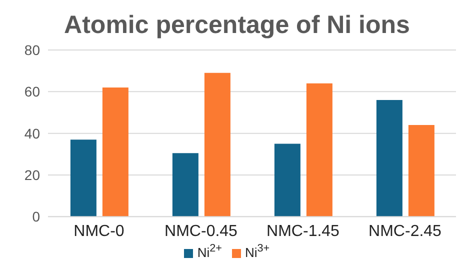  What do you see at coordinates (201, 231) in the screenshot?
I see `x-tick-label: NMC-0.45` at bounding box center [201, 231].